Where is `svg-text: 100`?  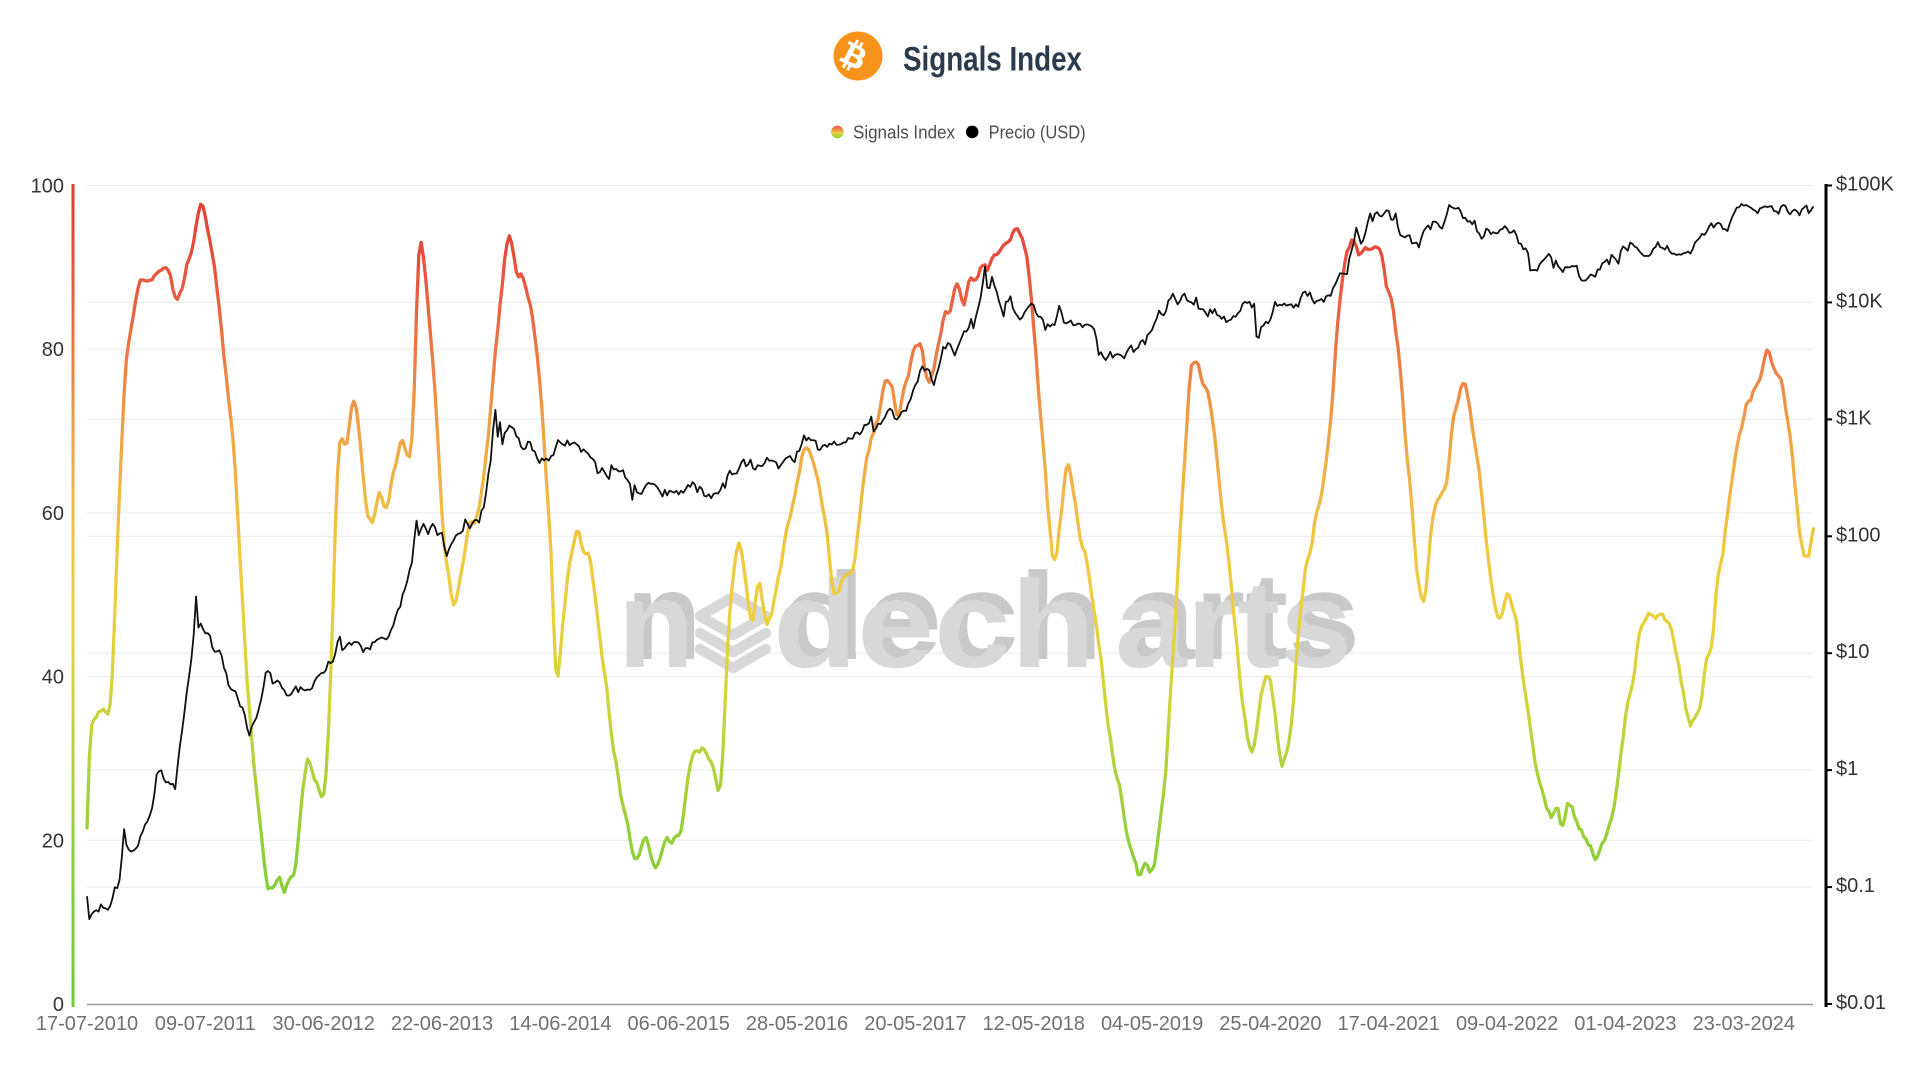
svg-text: 100 is located at coordinates (47, 187).